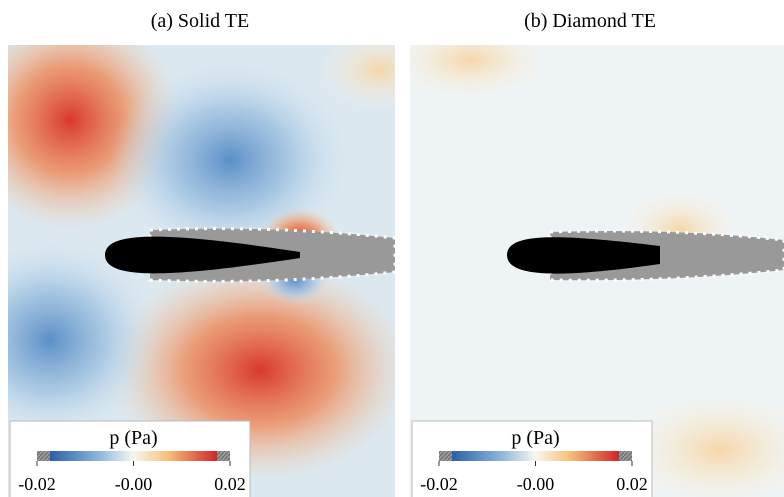 This screenshot has height=497, width=784. Describe the element at coordinates (590, 21) in the screenshot. I see `panel-title: (b) Diamond TE` at that location.